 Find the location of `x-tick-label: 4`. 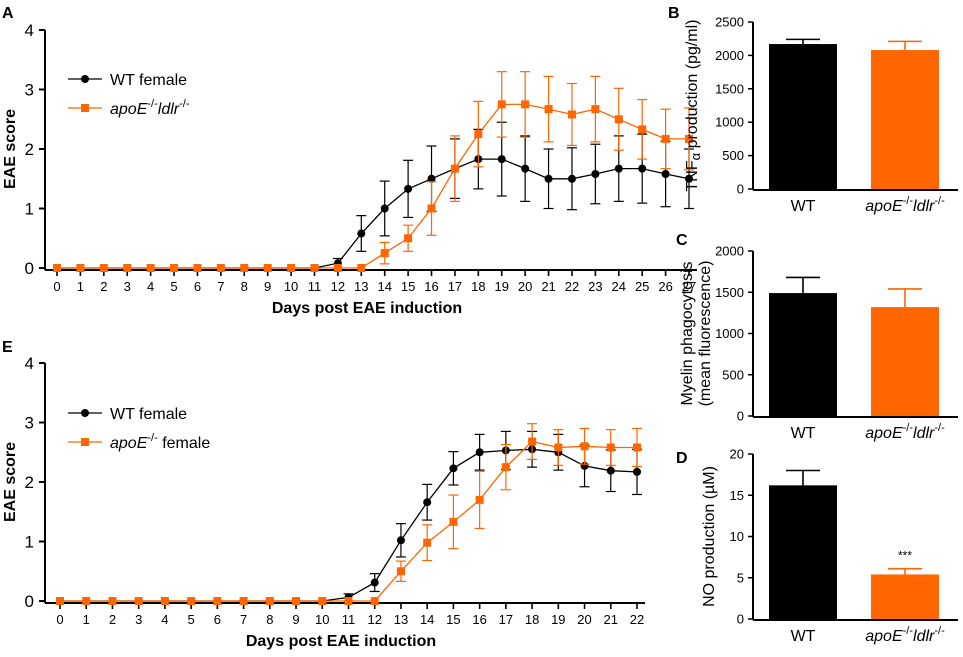

x-tick-label: 4 is located at coordinates (150, 286).